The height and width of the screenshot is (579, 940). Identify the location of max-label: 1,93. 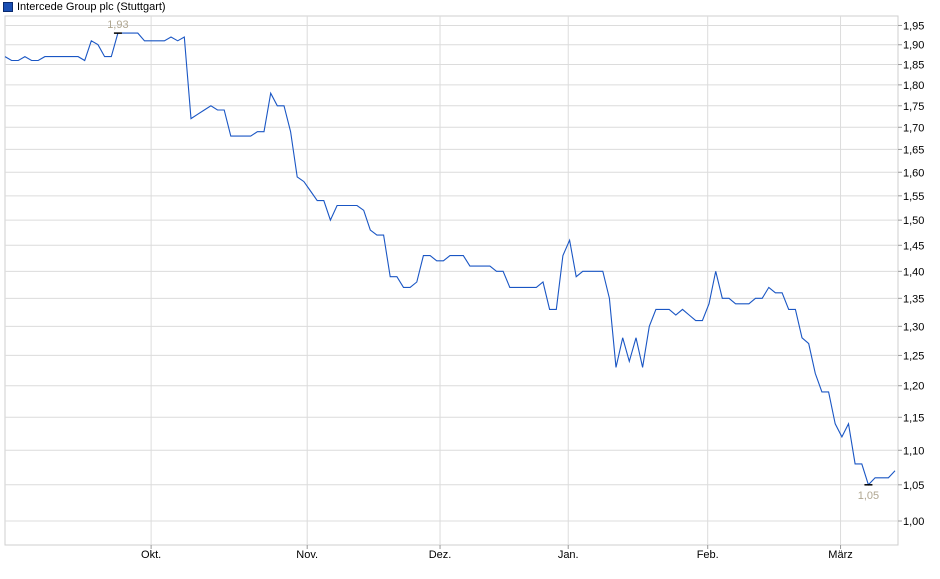
(117, 25).